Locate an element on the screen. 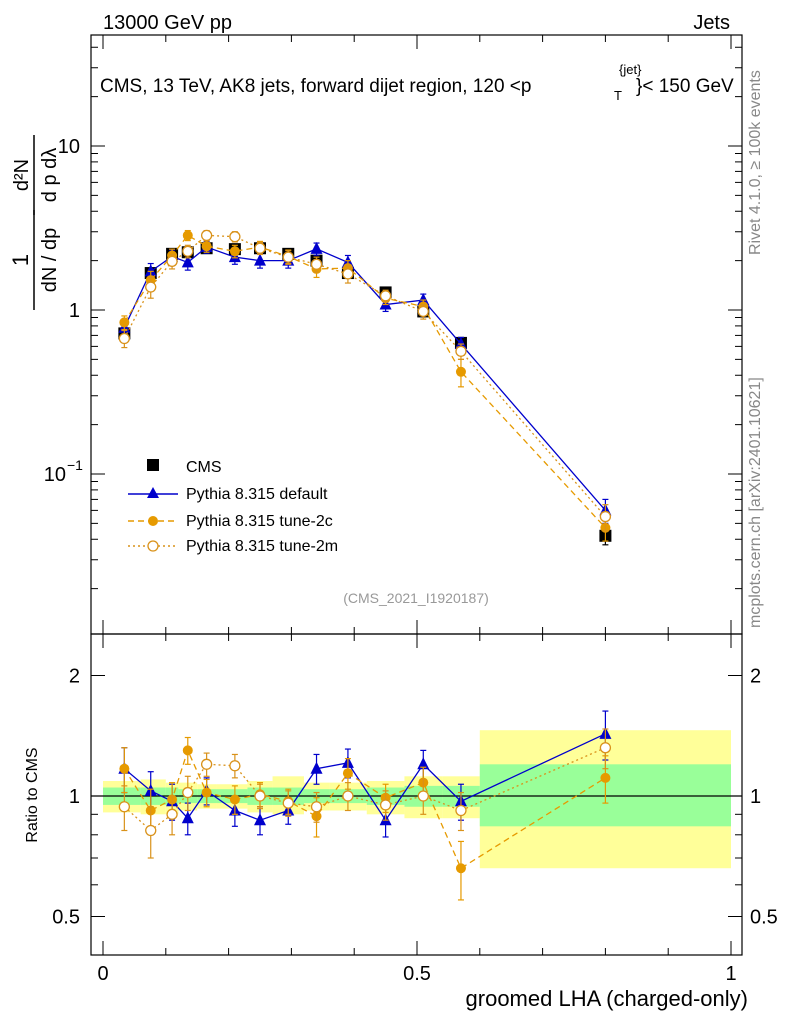  x-tick-label: 1 is located at coordinates (730, 974).